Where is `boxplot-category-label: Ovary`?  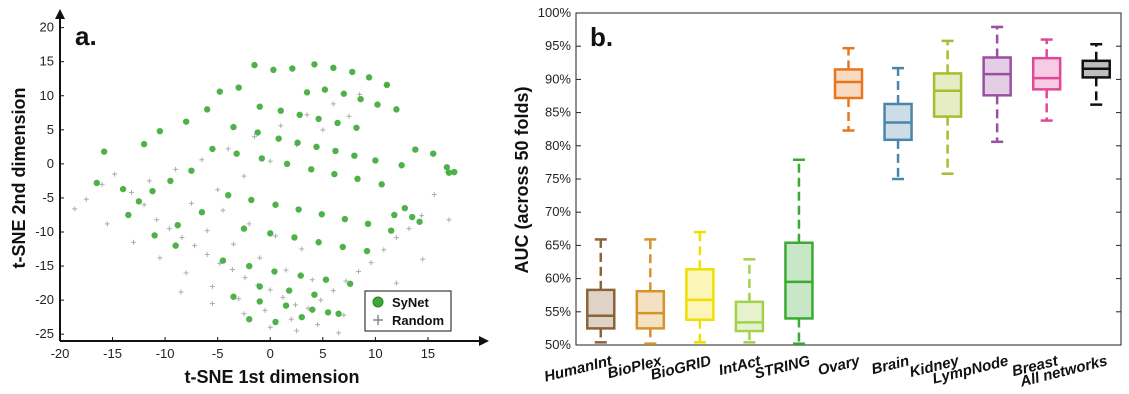
boxplot-category-label: Ovary is located at coordinates (839, 365).